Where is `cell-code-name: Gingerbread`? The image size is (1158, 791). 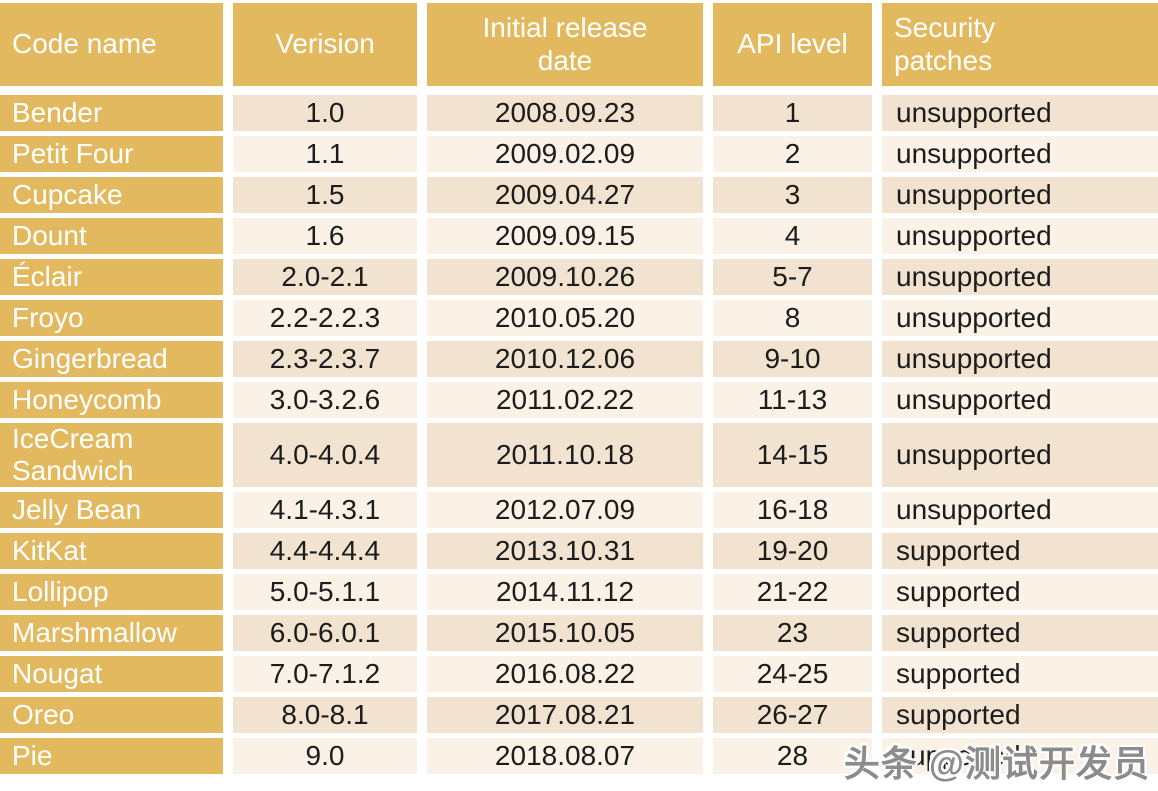 cell-code-name: Gingerbread is located at coordinates (116, 361).